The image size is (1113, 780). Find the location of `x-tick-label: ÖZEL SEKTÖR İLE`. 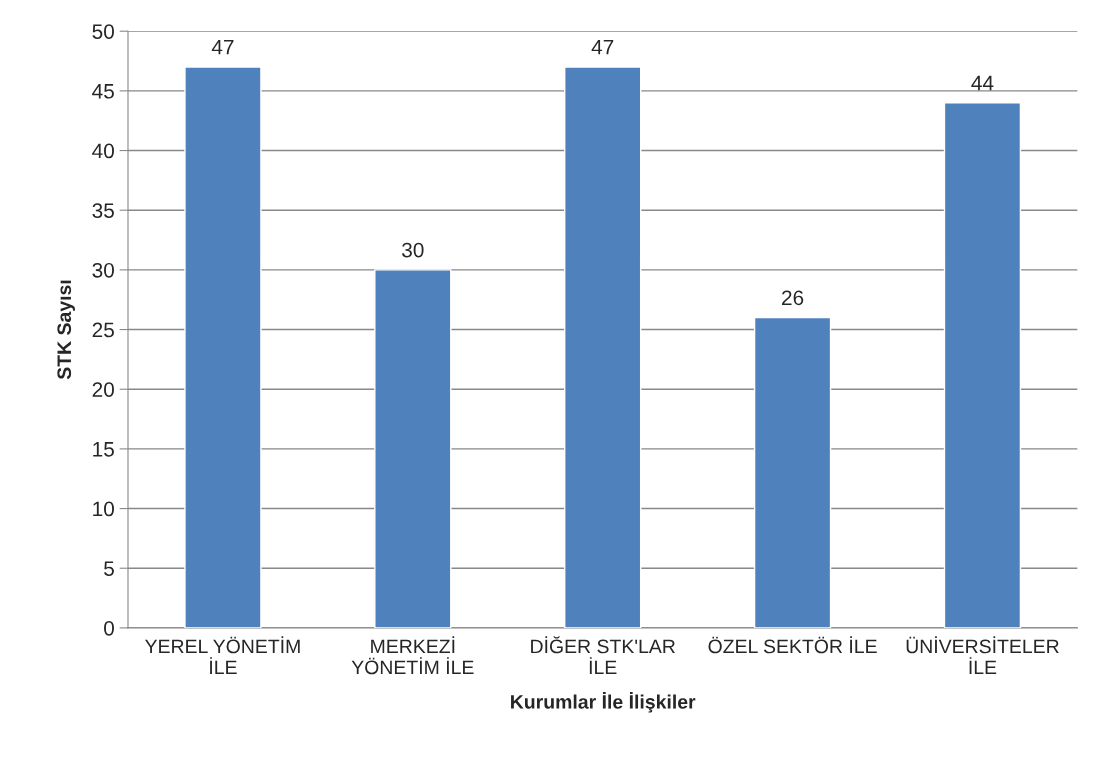

x-tick-label: ÖZEL SEKTÖR İLE is located at coordinates (792, 645).